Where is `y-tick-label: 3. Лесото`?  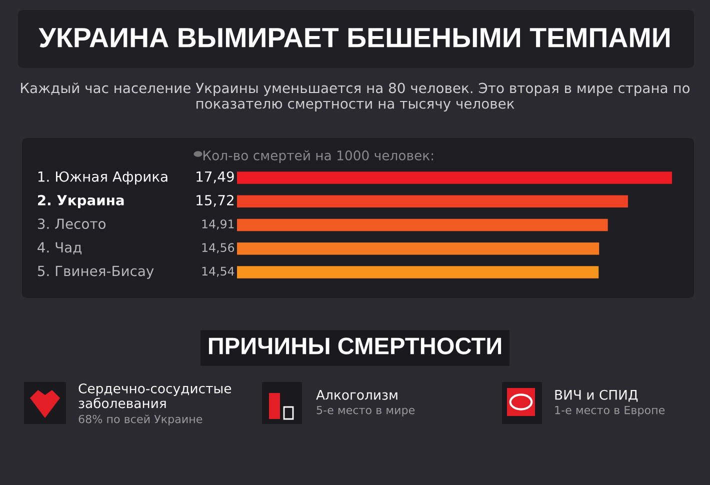
y-tick-label: 3. Лесото is located at coordinates (72, 224).